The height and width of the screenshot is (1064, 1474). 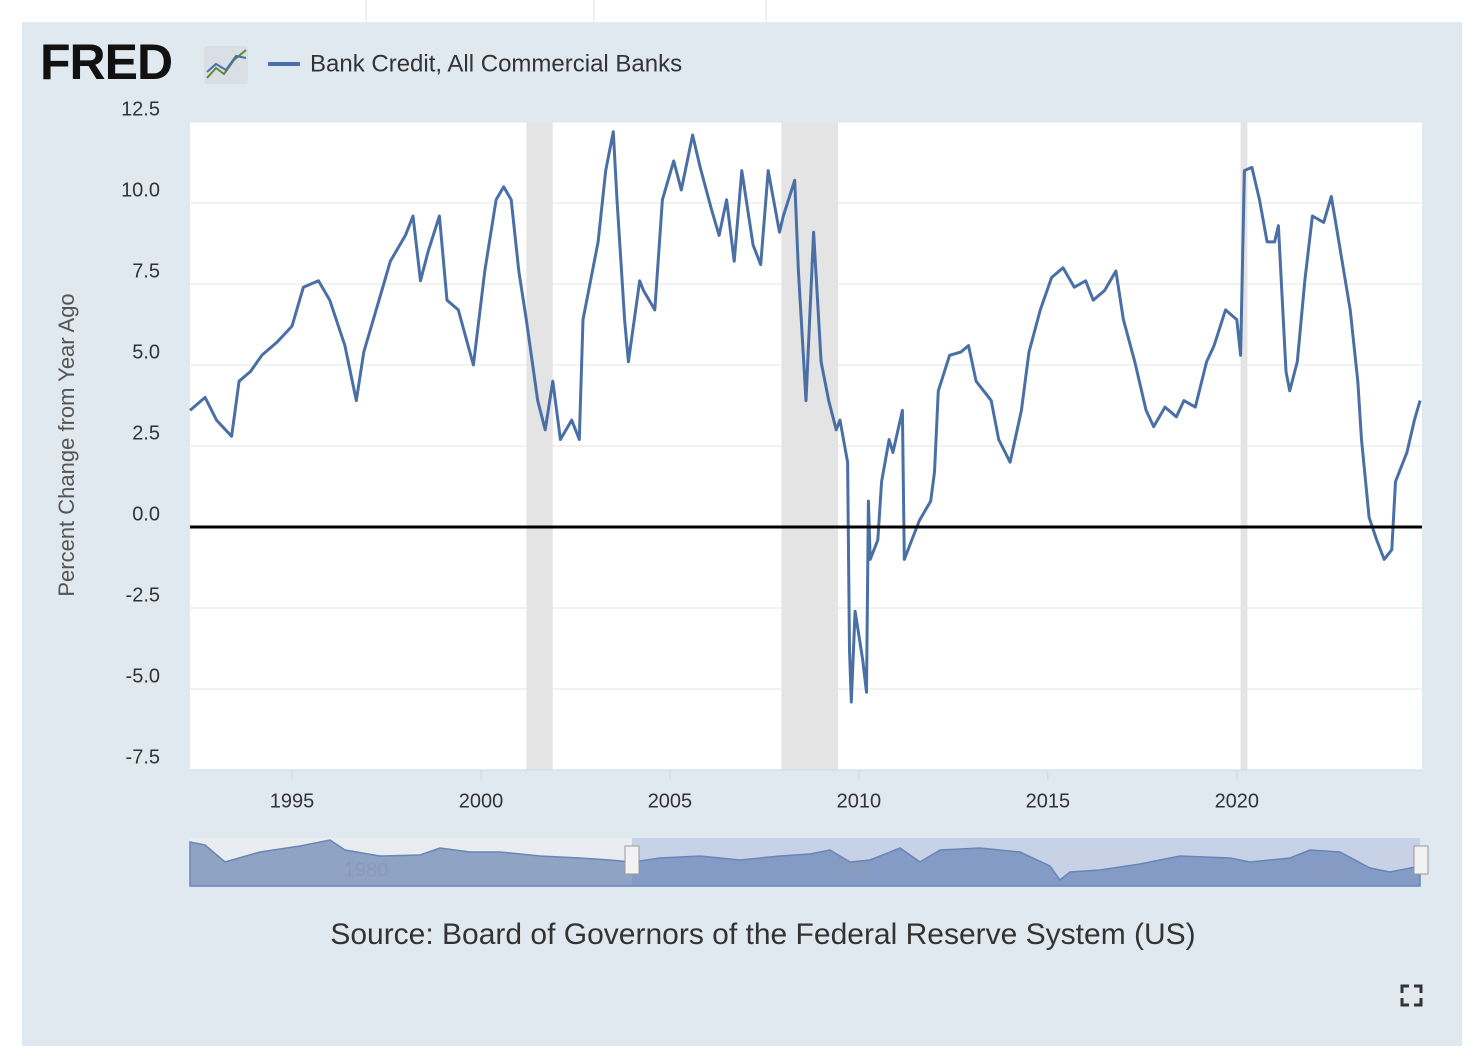 I want to click on y-tick-label: -2.5, so click(x=143, y=595).